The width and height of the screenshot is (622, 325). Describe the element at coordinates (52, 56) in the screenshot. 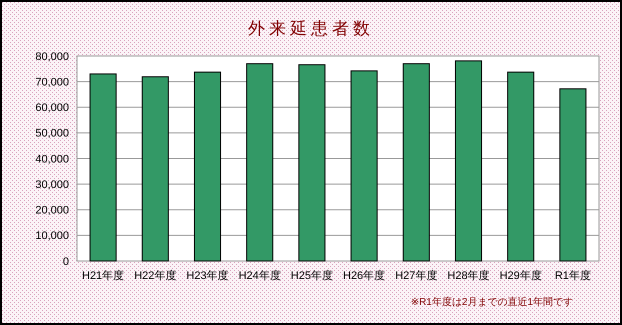

I see `y-tick-label: 80,000` at that location.